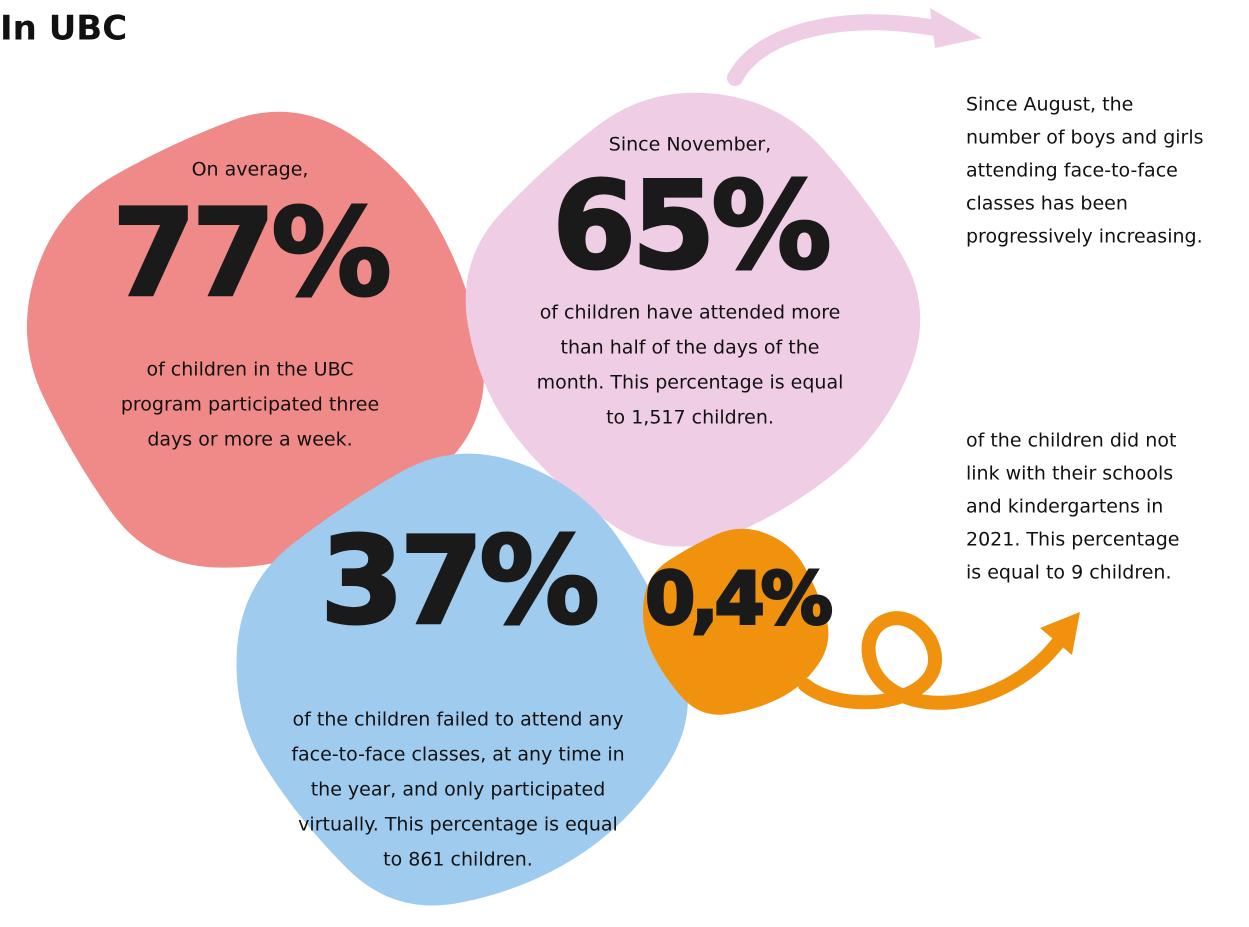  What do you see at coordinates (1072, 171) in the screenshot?
I see `note: attending face-to-face` at bounding box center [1072, 171].